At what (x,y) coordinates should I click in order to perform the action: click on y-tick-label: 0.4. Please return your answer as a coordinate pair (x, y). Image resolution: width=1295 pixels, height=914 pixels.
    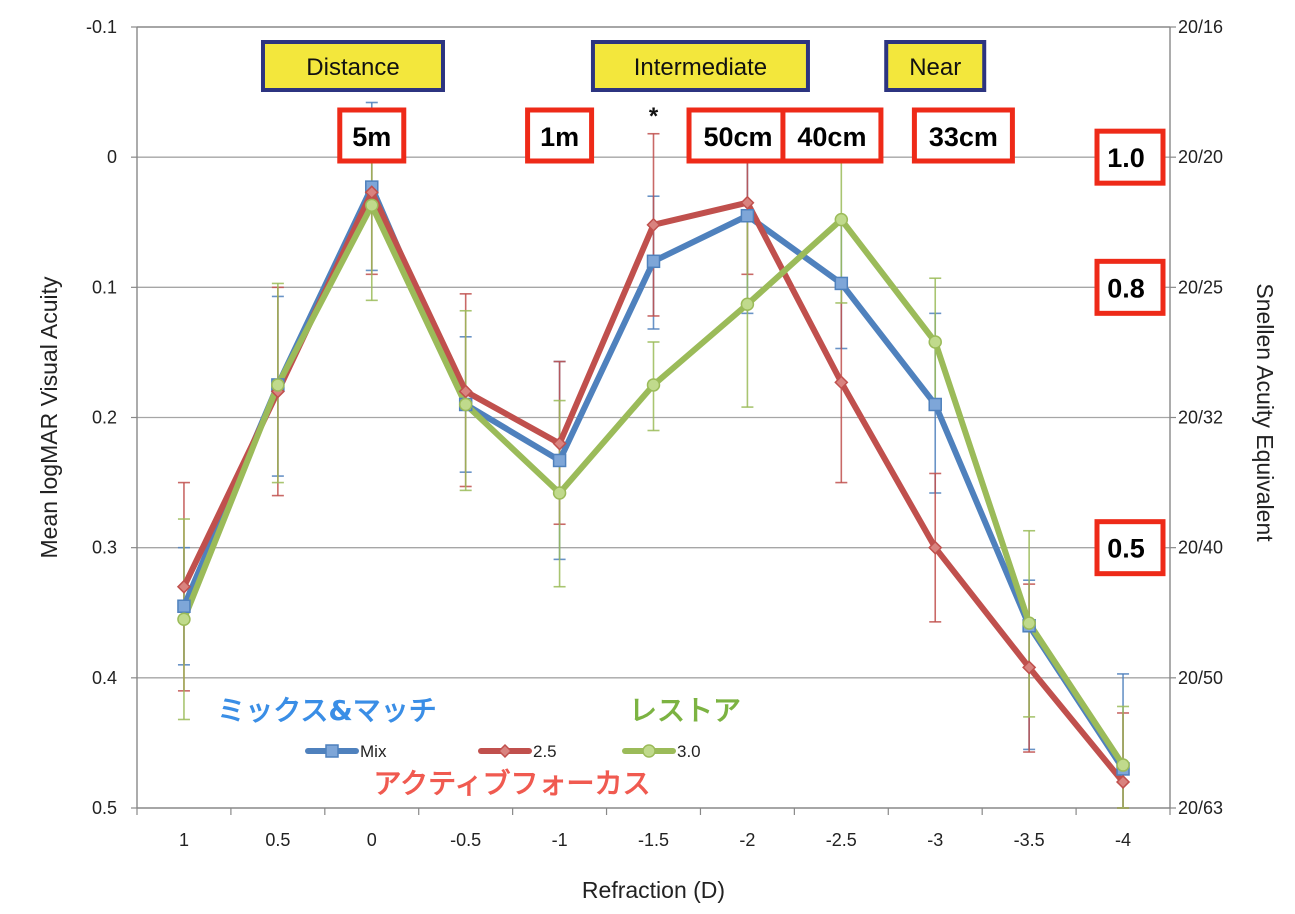
    Looking at the image, I should click on (104, 678).